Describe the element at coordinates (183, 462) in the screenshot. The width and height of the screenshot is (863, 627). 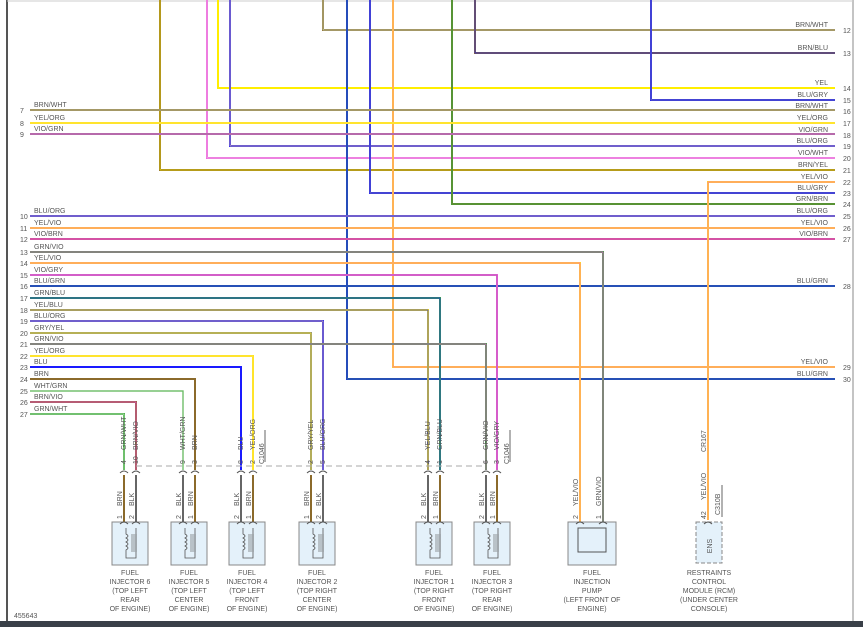
I see `top-pin-number: 9` at that location.